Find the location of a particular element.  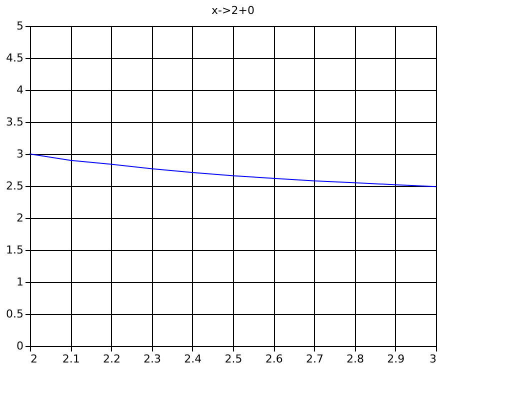

x-tick-label: 2.9 is located at coordinates (396, 359).